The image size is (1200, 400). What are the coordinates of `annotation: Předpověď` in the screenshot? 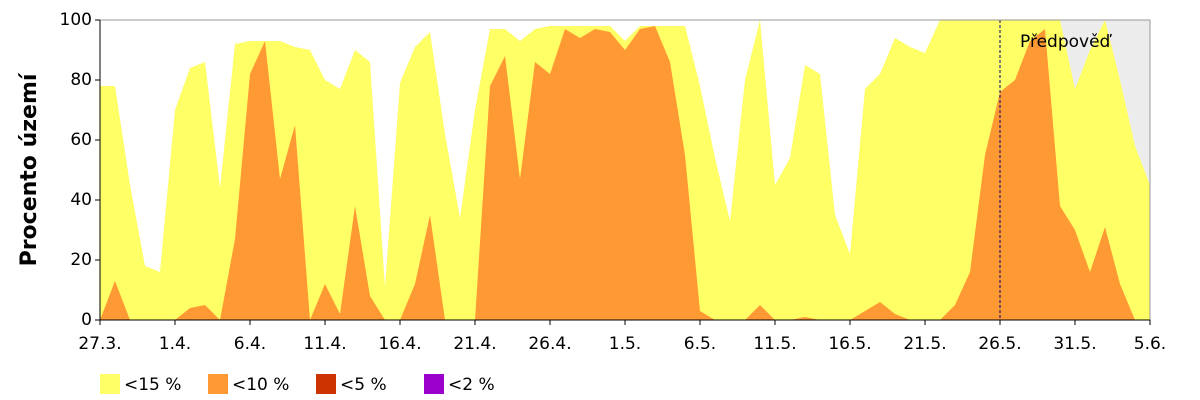 It's located at (1066, 42).